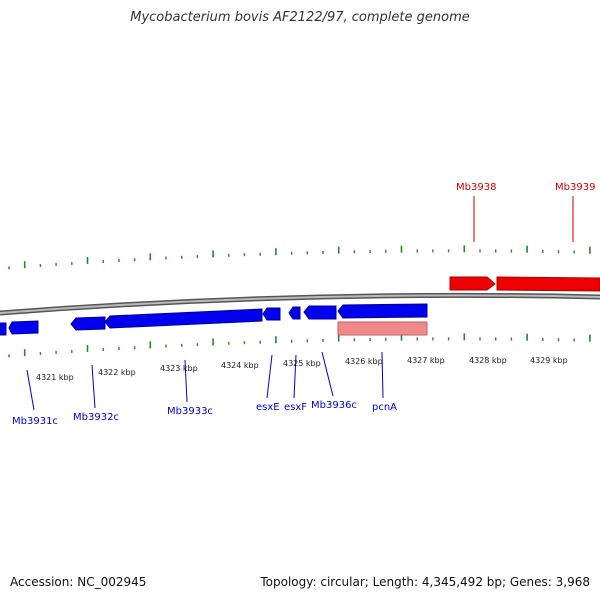 Image resolution: width=600 pixels, height=600 pixels. What do you see at coordinates (268, 407) in the screenshot?
I see `gene-label-esxE: esxE` at bounding box center [268, 407].